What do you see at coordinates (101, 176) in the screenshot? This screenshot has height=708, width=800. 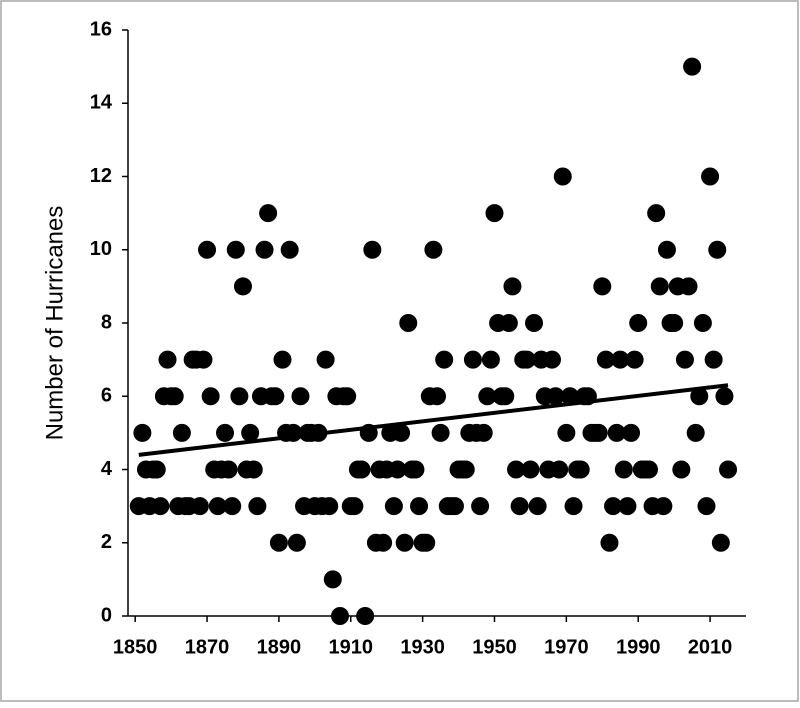 I see `y-tick-label: 12` at bounding box center [101, 176].